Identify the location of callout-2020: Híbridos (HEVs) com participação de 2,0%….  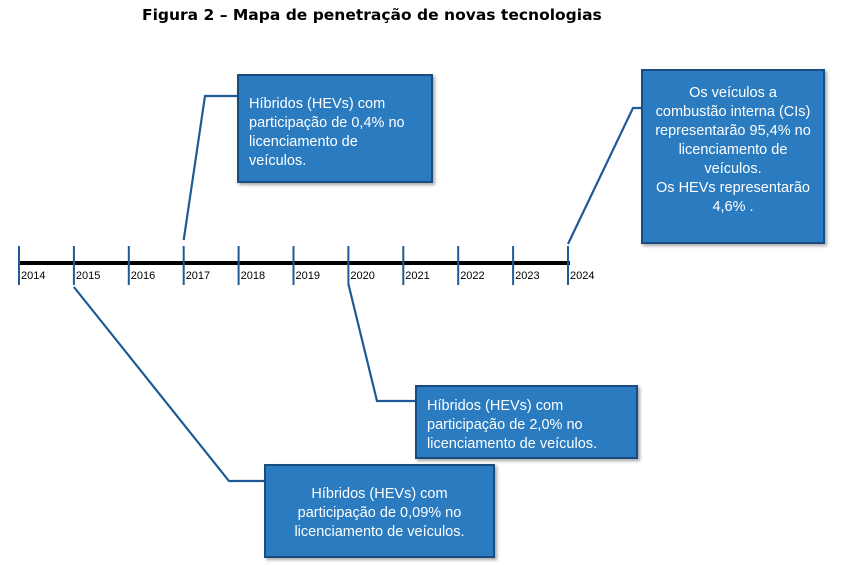
(526, 422).